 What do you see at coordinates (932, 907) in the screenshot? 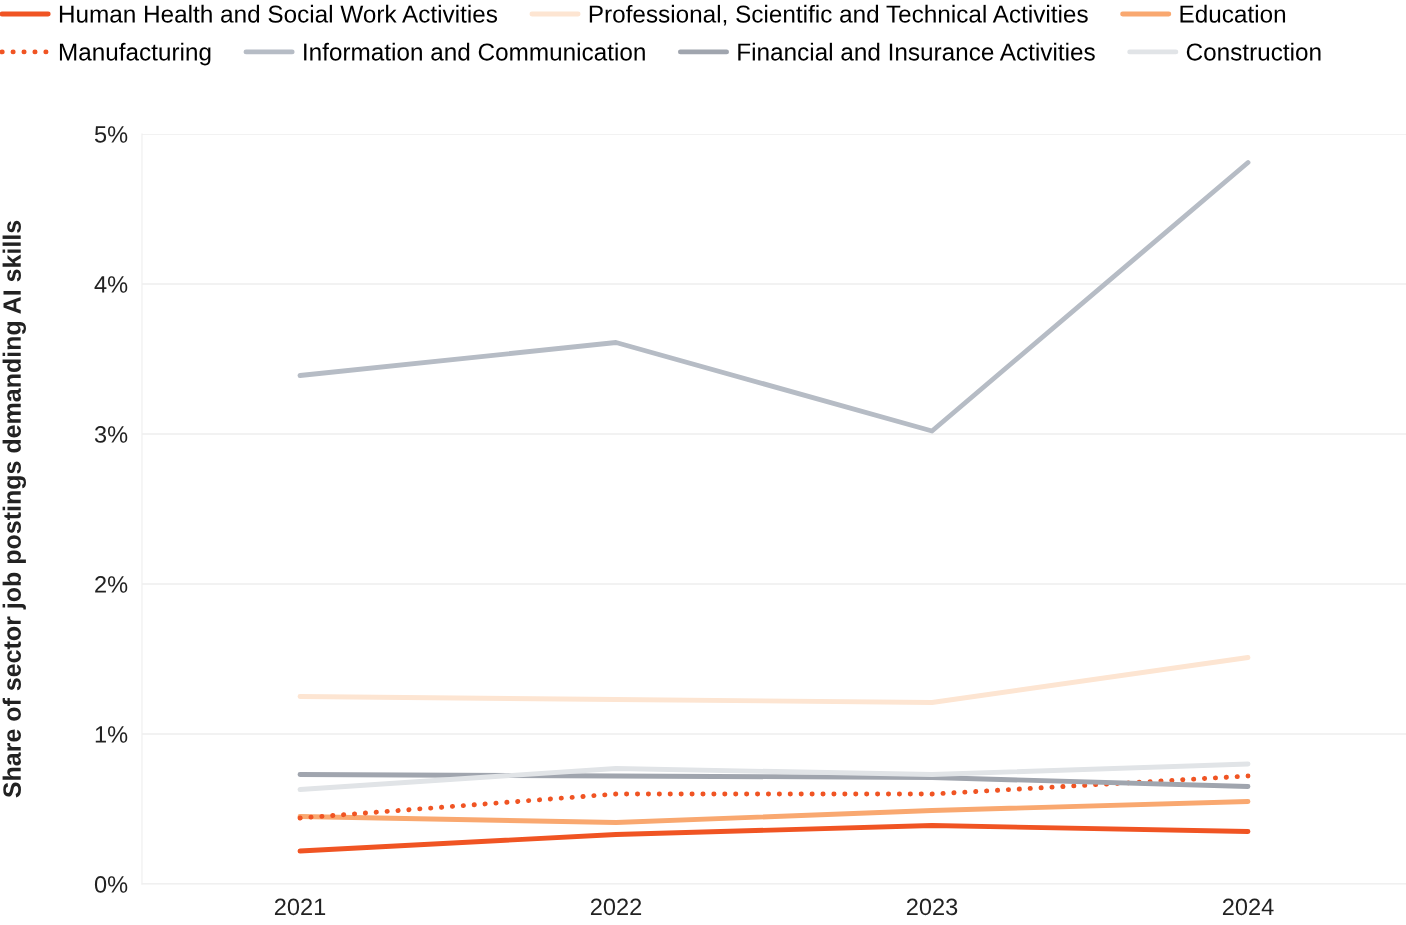
I see `x-tick-label: 2023` at bounding box center [932, 907].